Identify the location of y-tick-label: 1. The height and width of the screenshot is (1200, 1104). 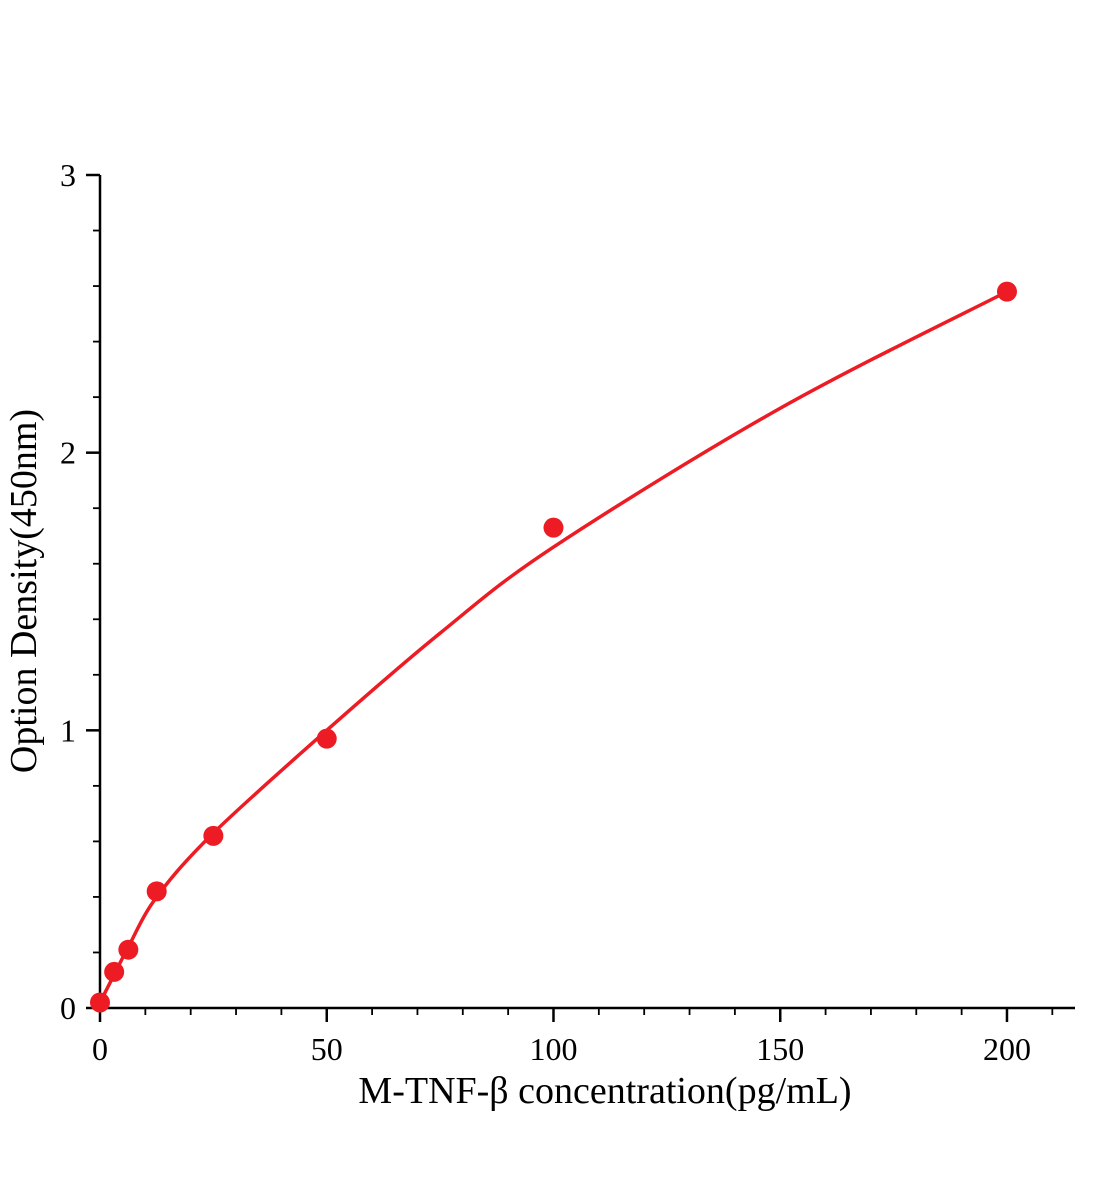
(68, 730).